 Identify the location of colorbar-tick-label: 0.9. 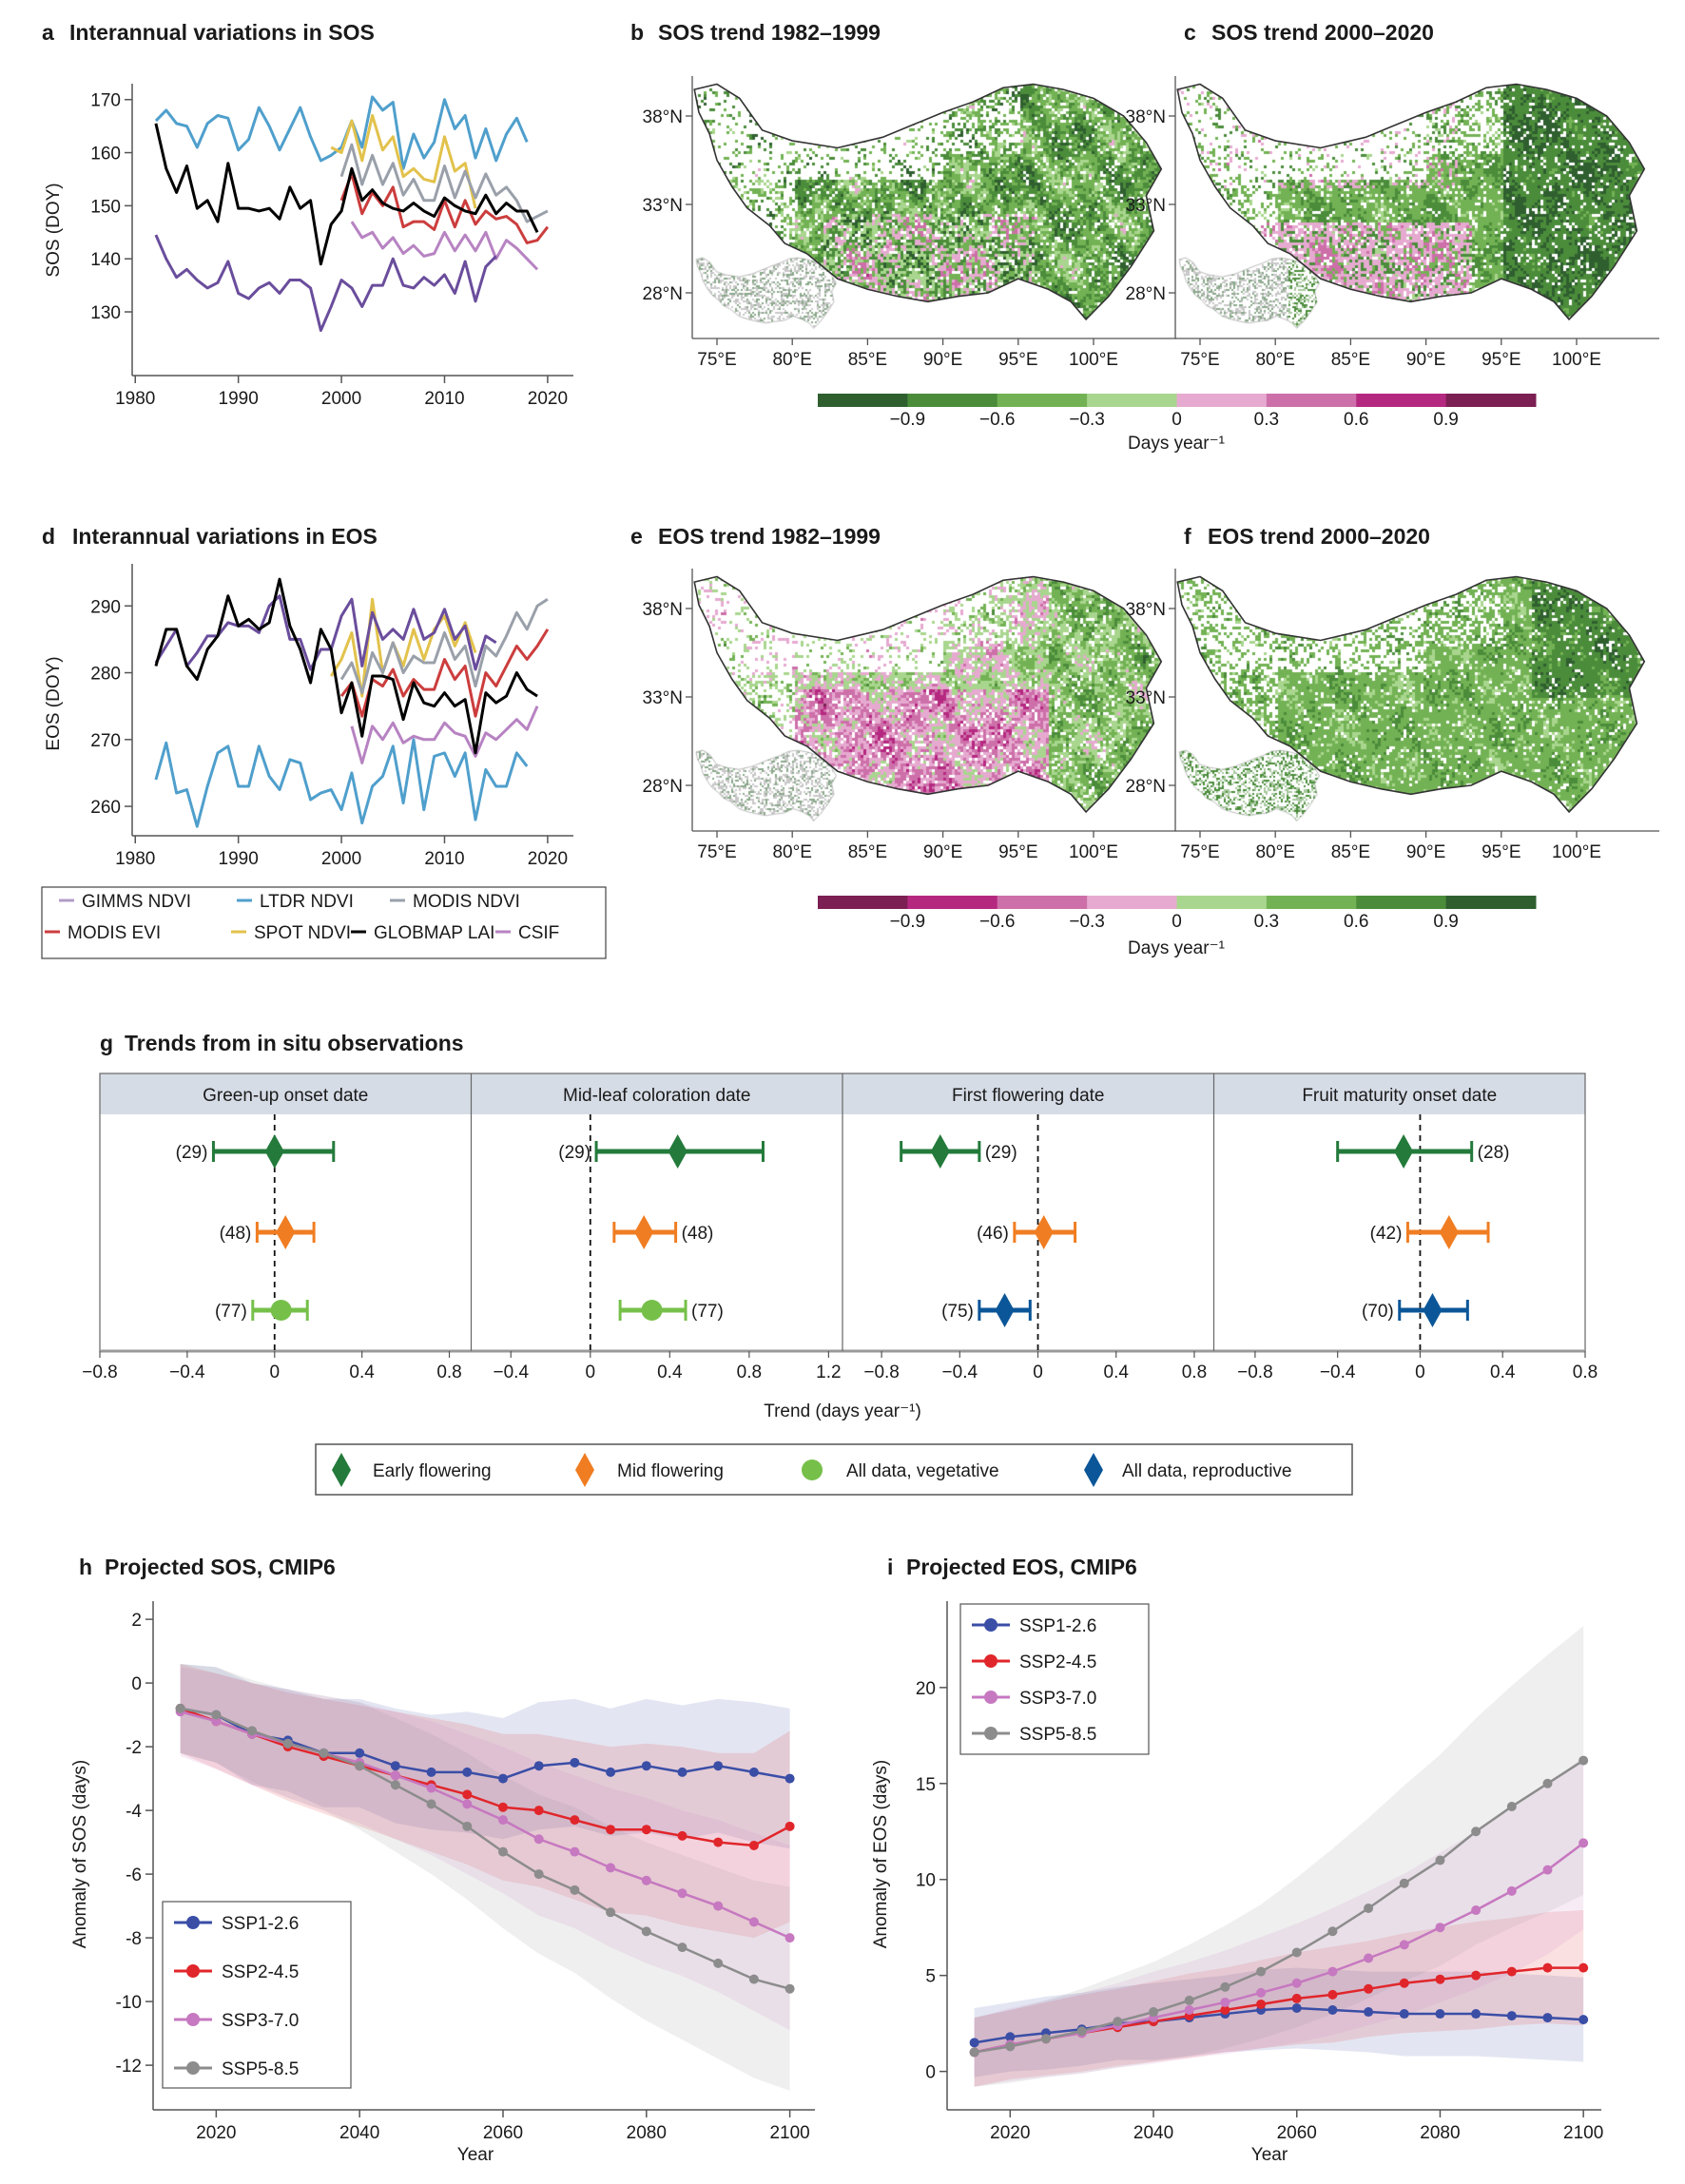
(1445, 922).